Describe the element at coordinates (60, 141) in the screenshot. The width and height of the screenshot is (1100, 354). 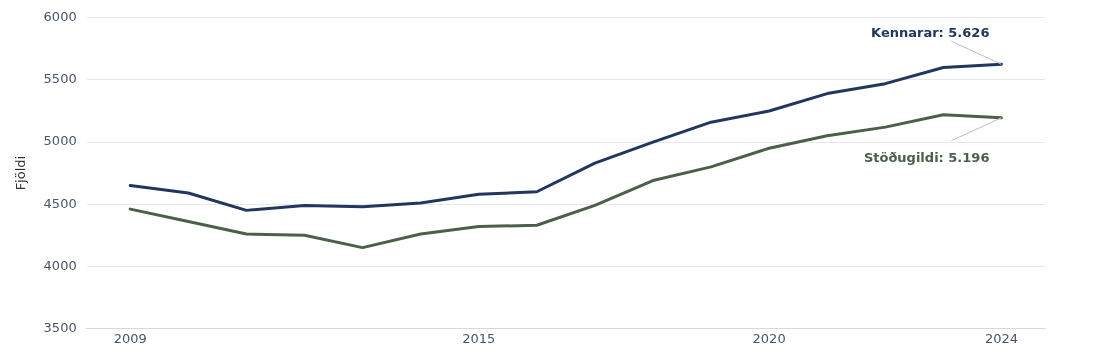
I see `y-tick-label: 5000` at that location.